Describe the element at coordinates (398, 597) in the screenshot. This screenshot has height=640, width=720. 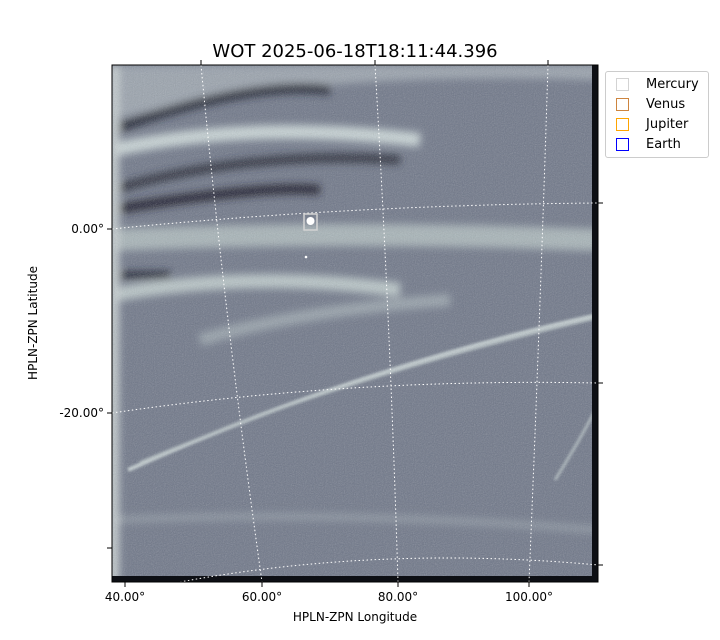
I see `x-tick-label: 80.00°` at that location.